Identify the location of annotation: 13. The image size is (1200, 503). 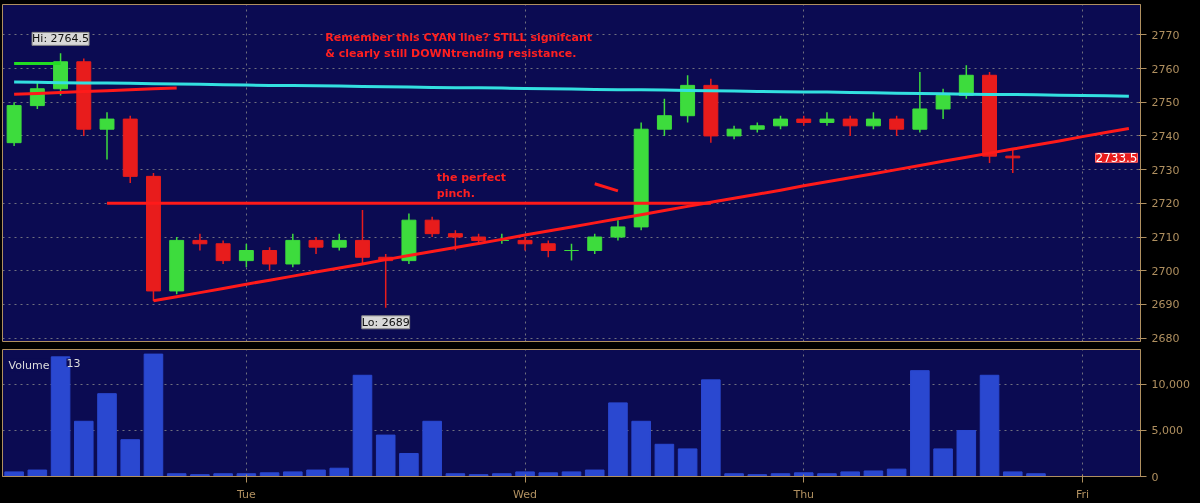
(73, 363).